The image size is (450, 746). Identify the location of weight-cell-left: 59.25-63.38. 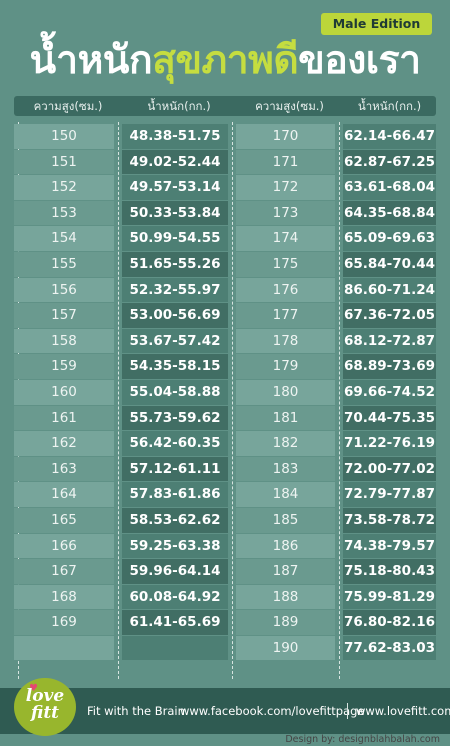
(175, 546).